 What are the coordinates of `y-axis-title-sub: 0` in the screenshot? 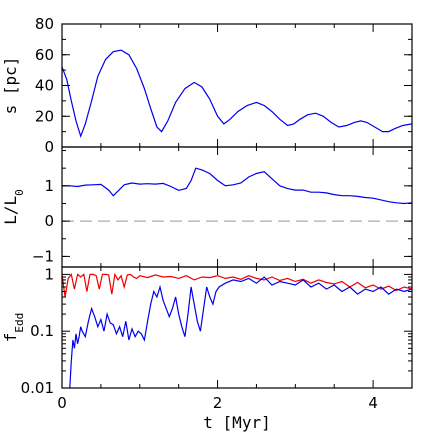 It's located at (19, 192).